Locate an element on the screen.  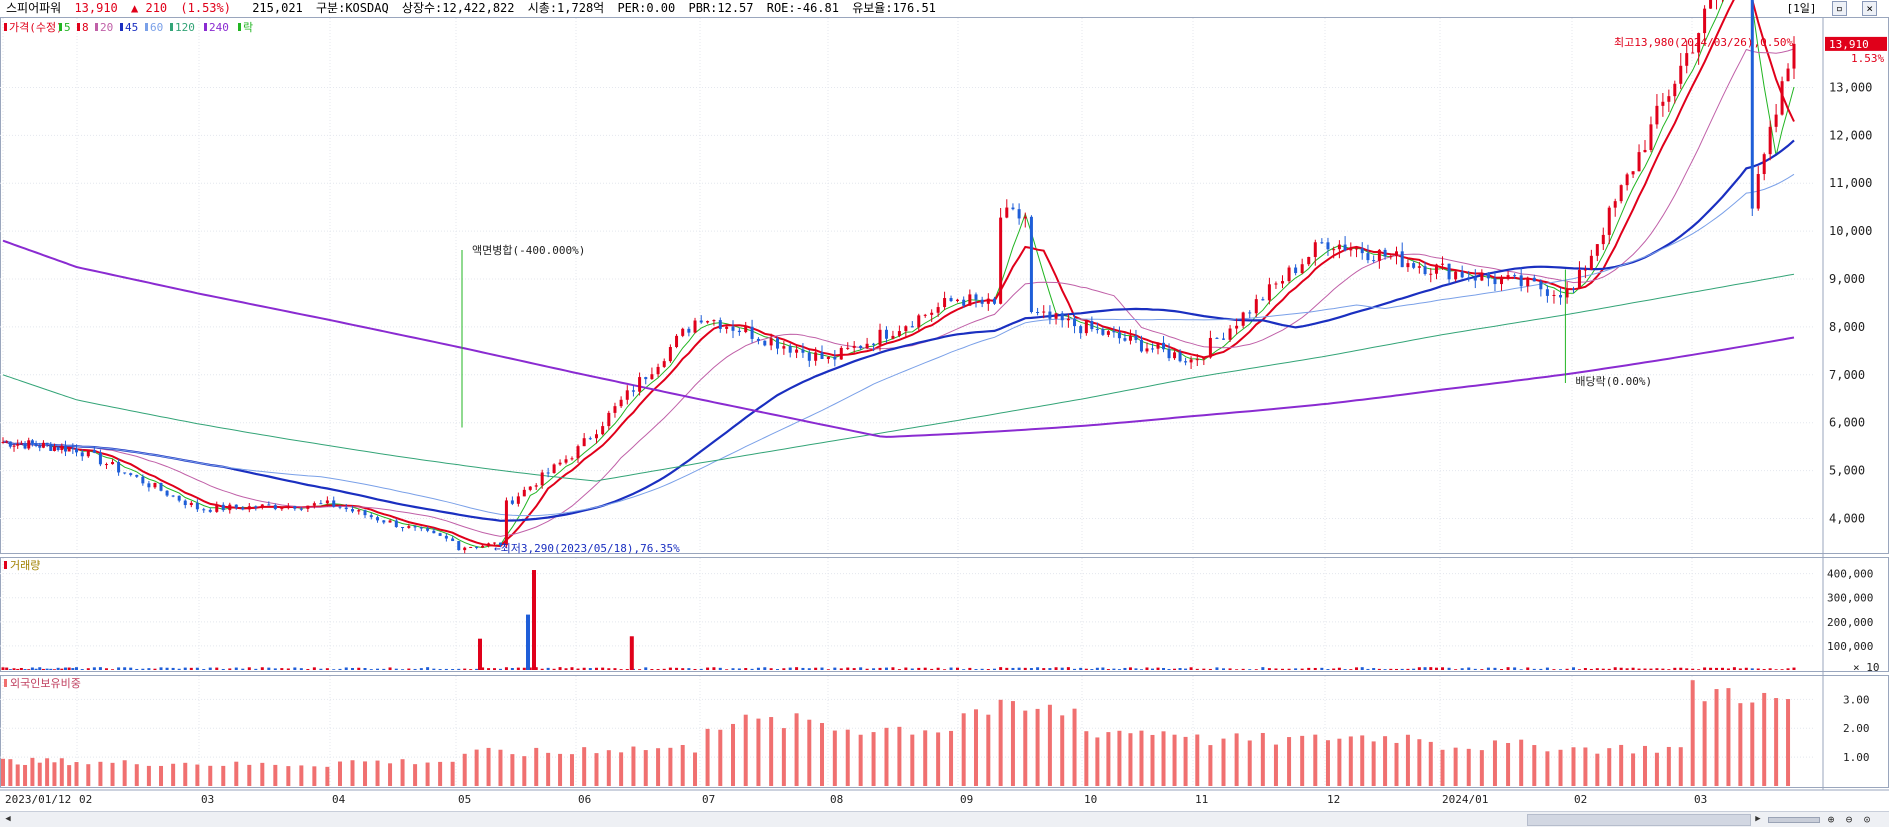
zoom-in-icon: ⊕ is located at coordinates (1831, 819).